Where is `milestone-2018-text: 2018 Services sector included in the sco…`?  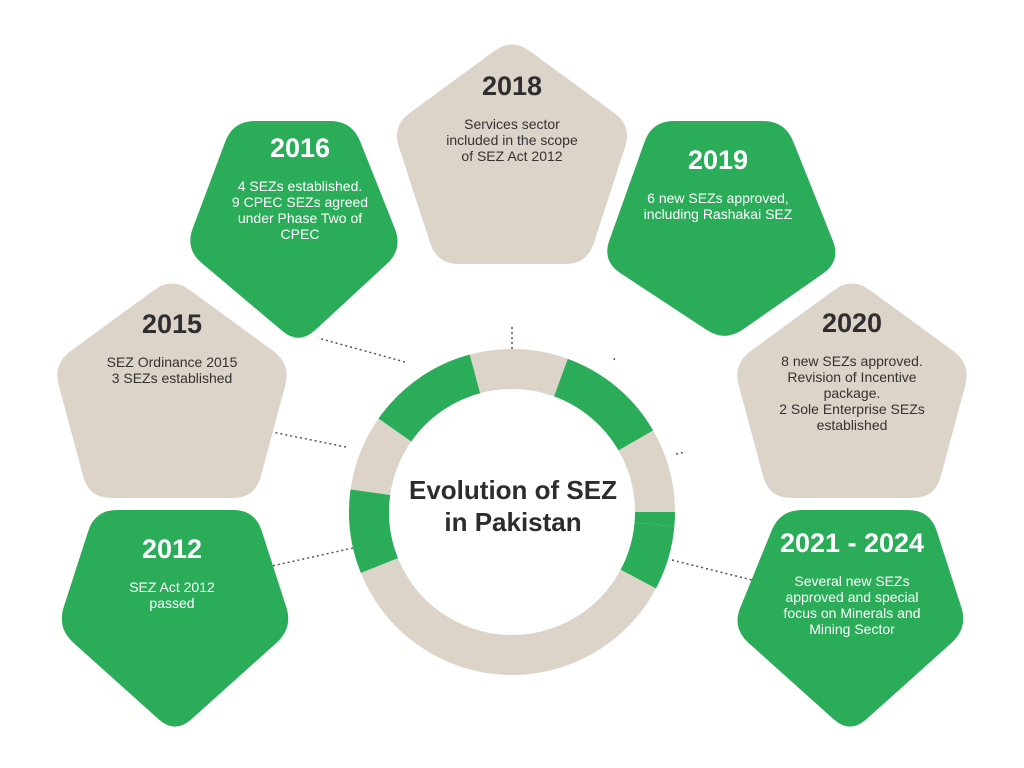 milestone-2018-text: 2018 Services sector included in the sco… is located at coordinates (512, 117).